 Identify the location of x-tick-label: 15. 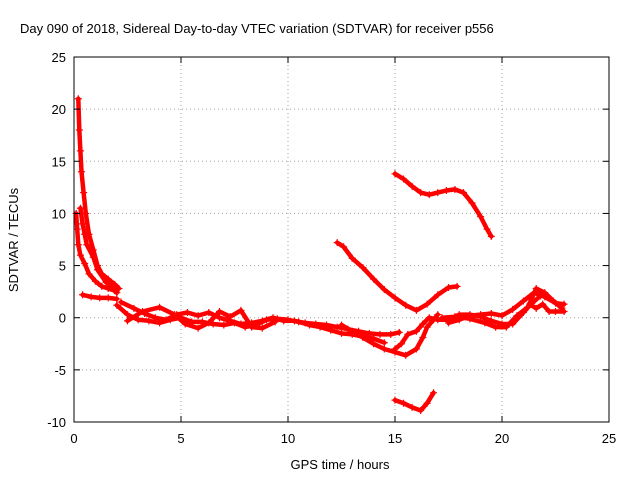
(395, 438).